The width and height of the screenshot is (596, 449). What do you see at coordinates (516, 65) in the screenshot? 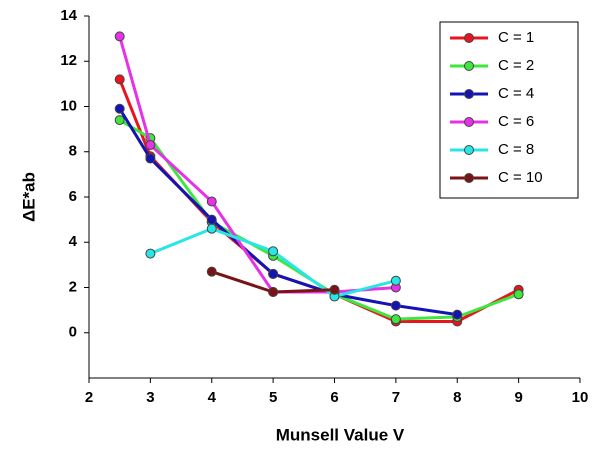
I see `legend-label: C = 2` at bounding box center [516, 65].